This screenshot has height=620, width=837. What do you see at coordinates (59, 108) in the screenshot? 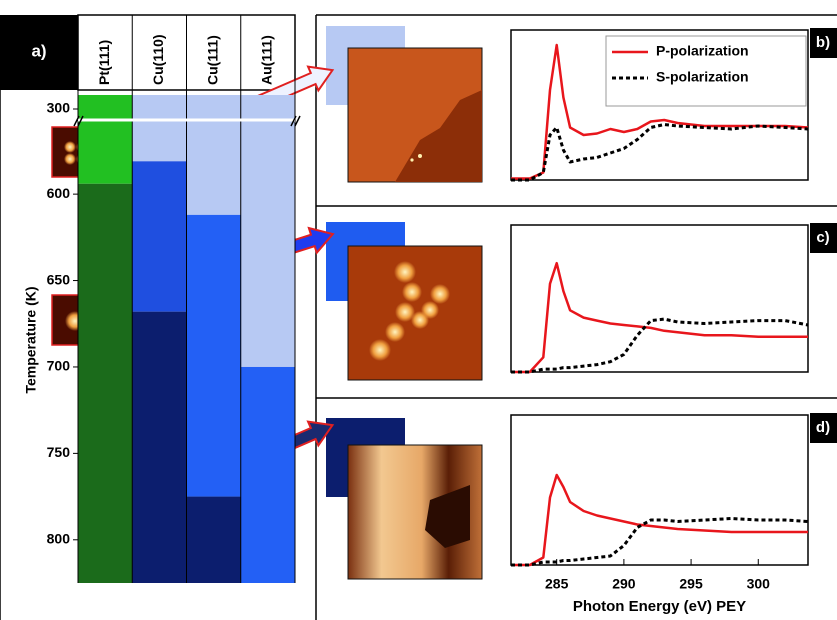
I see `y-tick-label: 300` at bounding box center [59, 108].